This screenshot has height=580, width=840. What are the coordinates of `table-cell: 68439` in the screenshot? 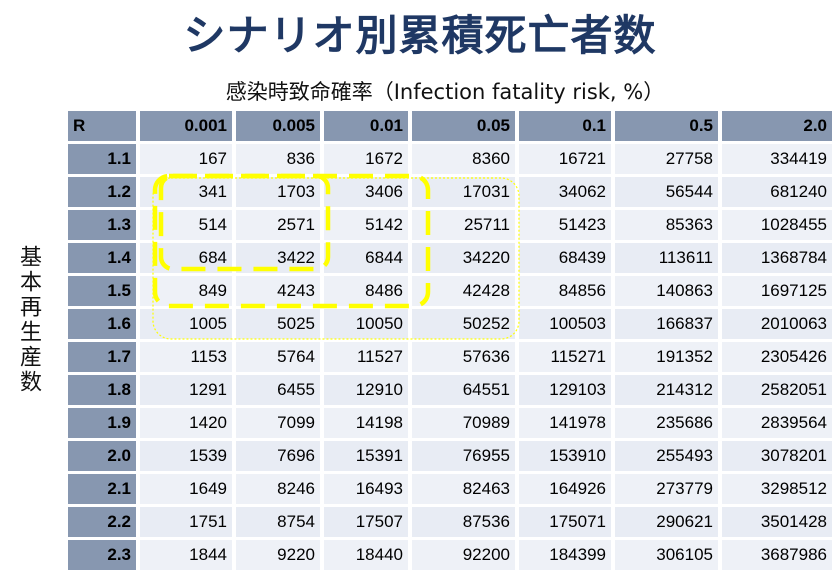 It's located at (565, 258).